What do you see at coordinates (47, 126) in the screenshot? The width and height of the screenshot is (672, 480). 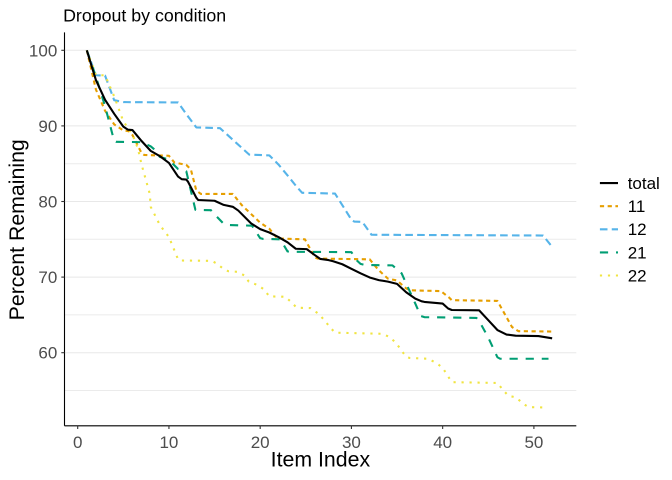 I see `svg-text: 90` at bounding box center [47, 126].